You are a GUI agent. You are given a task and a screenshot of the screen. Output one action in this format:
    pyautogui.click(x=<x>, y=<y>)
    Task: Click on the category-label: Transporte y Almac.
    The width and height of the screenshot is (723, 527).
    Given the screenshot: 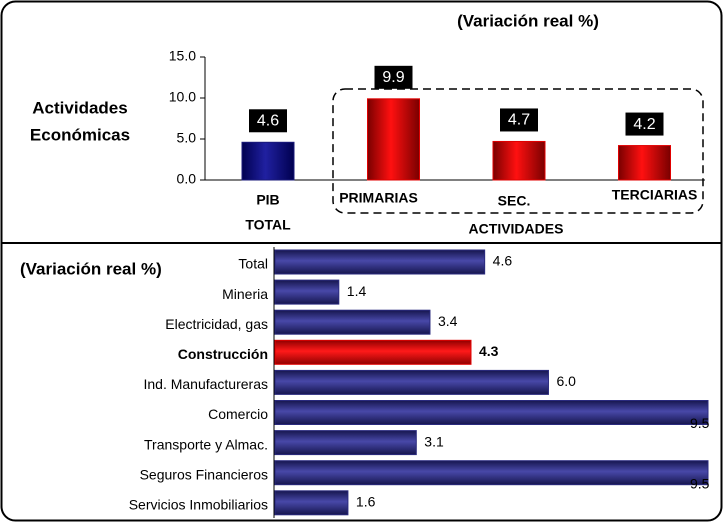 What is the action you would take?
    pyautogui.click(x=206, y=444)
    